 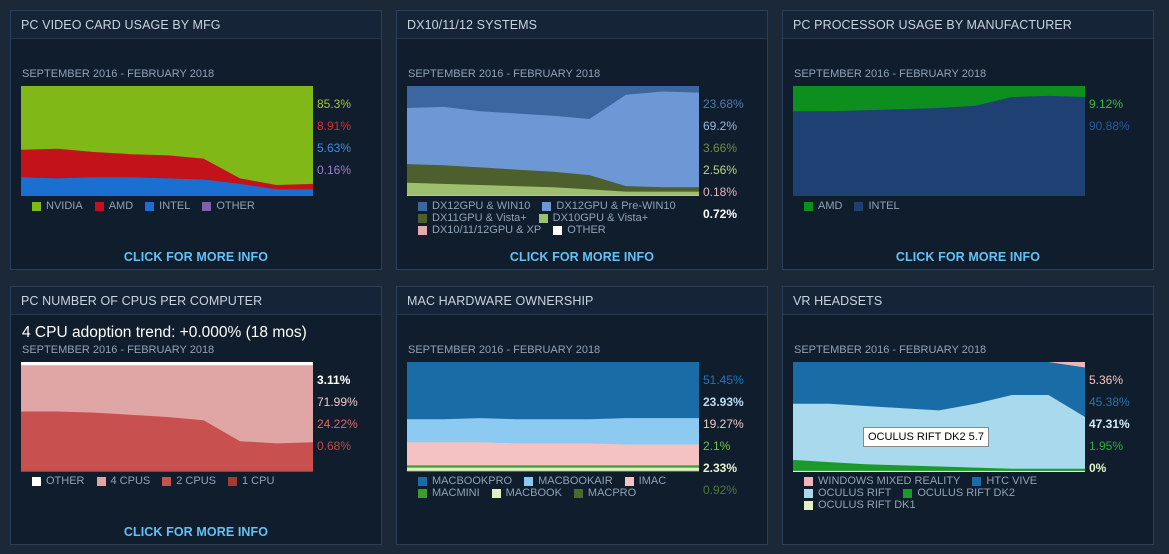 I want to click on percent-list: 85.3% 8.91% 5.63% 0.16%, so click(x=348, y=137).